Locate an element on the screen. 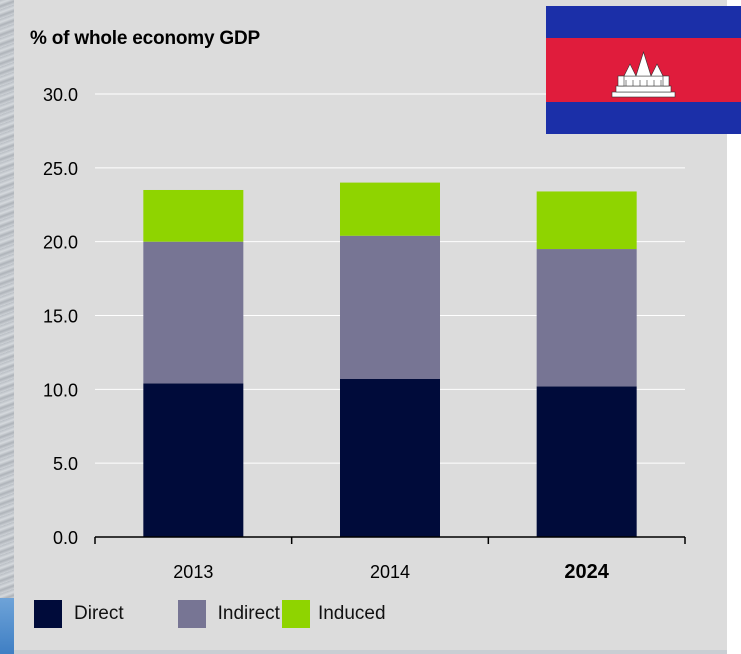  y-tick-label: 5.0 is located at coordinates (65, 464).